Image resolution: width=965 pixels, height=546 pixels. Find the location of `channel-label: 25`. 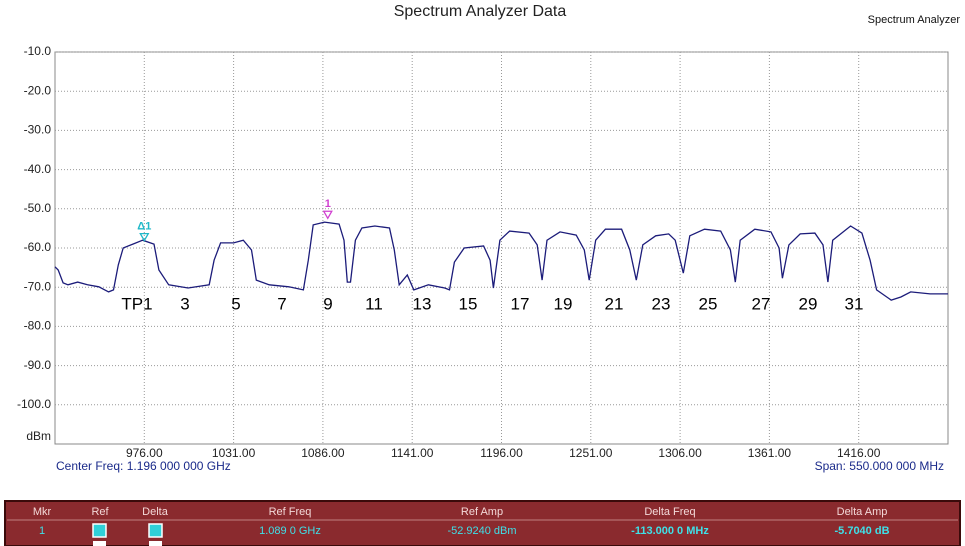

channel-label: 25 is located at coordinates (708, 303).